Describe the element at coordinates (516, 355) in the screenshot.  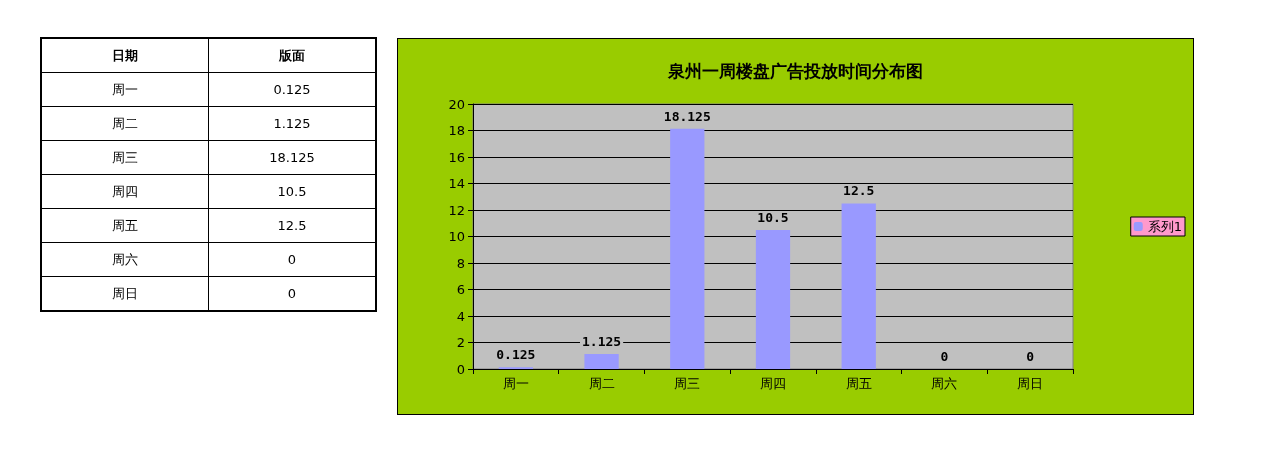
I see `data-label: 0.125` at that location.